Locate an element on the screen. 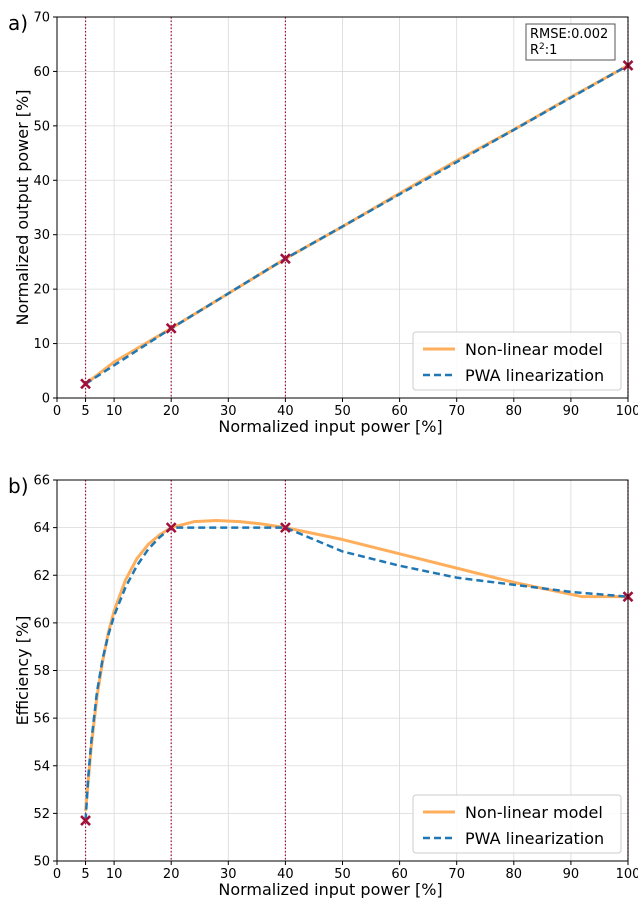  r2-value: :1 is located at coordinates (551, 50).